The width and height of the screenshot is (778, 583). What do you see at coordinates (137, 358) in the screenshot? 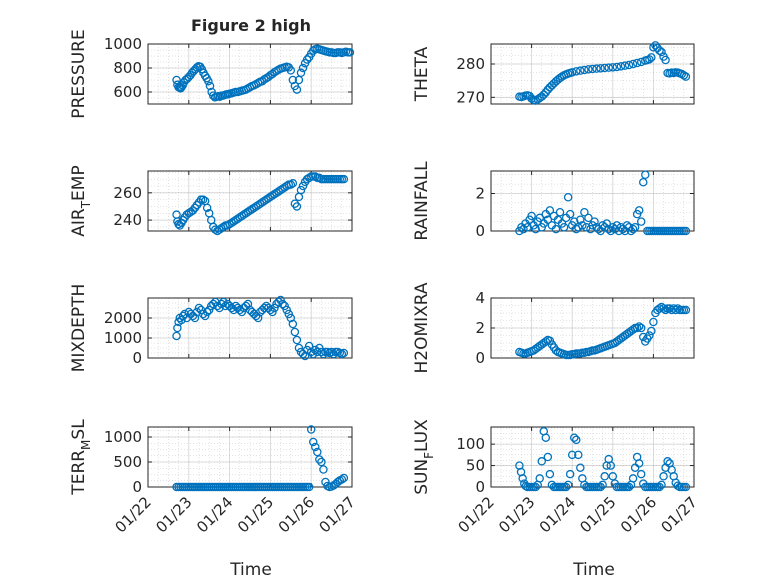
I see `mixdepth-y-tick-label: 0` at bounding box center [137, 358].